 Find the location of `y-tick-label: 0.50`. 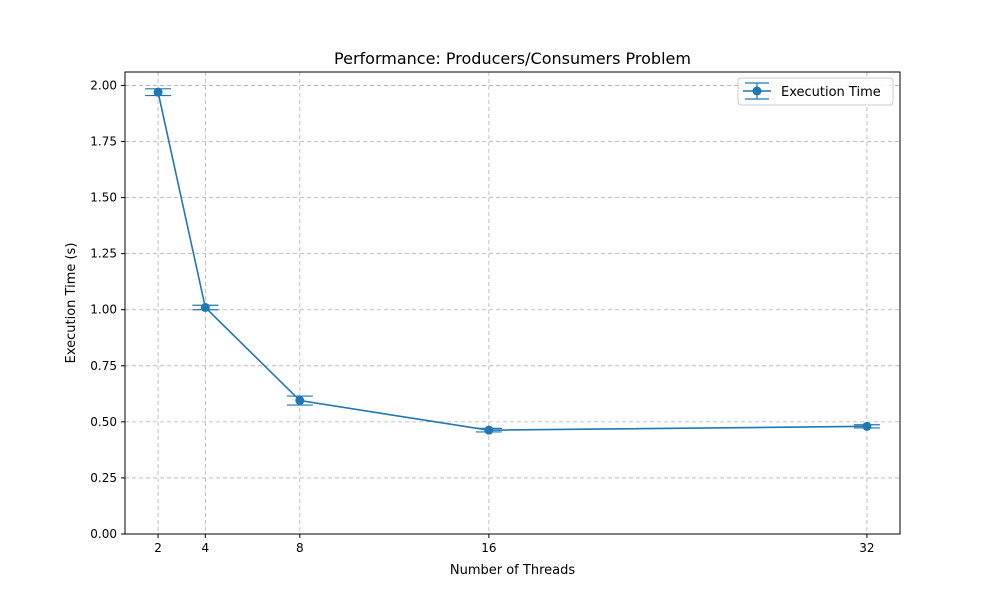

y-tick-label: 0.50 is located at coordinates (103, 422).